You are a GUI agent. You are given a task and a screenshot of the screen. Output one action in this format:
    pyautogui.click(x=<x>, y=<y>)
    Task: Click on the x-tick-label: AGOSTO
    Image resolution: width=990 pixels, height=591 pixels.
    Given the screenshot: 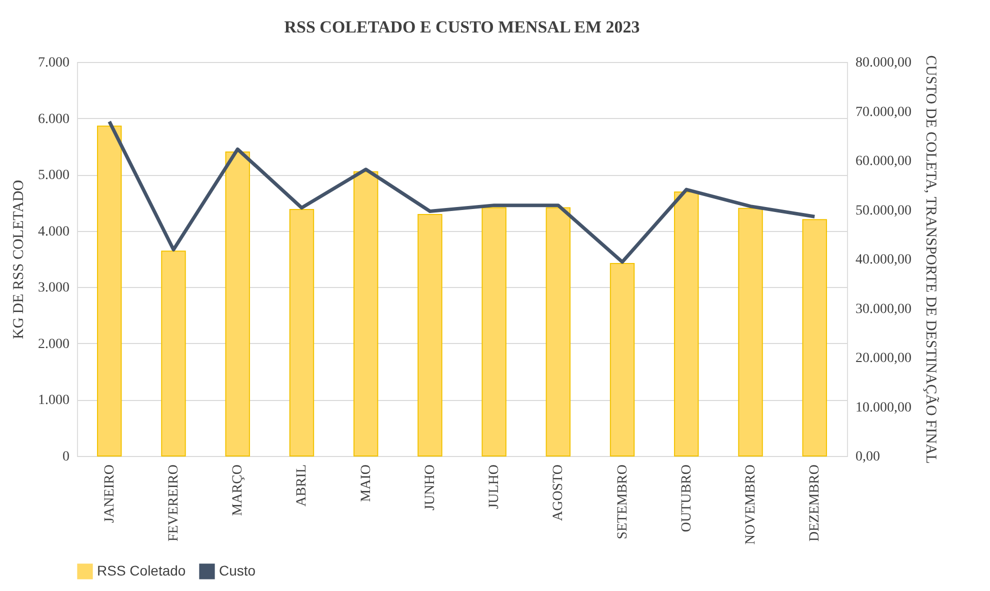 What is the action you would take?
    pyautogui.click(x=558, y=493)
    